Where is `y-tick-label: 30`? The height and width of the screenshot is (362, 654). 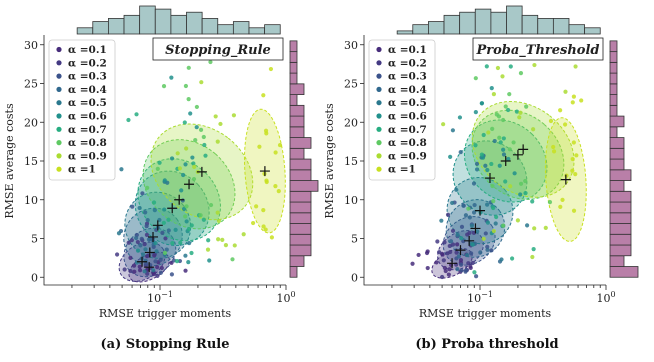
y-tick-label: 30 is located at coordinates (31, 45).